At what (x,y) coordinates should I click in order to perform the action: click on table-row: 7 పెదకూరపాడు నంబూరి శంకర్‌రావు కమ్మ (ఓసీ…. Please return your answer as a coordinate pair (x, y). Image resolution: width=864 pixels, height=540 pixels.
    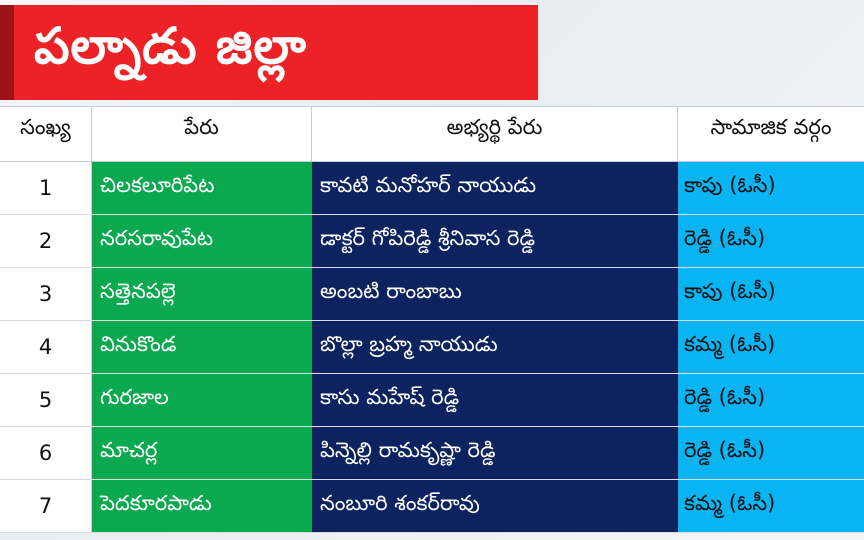
    Looking at the image, I should click on (432, 506).